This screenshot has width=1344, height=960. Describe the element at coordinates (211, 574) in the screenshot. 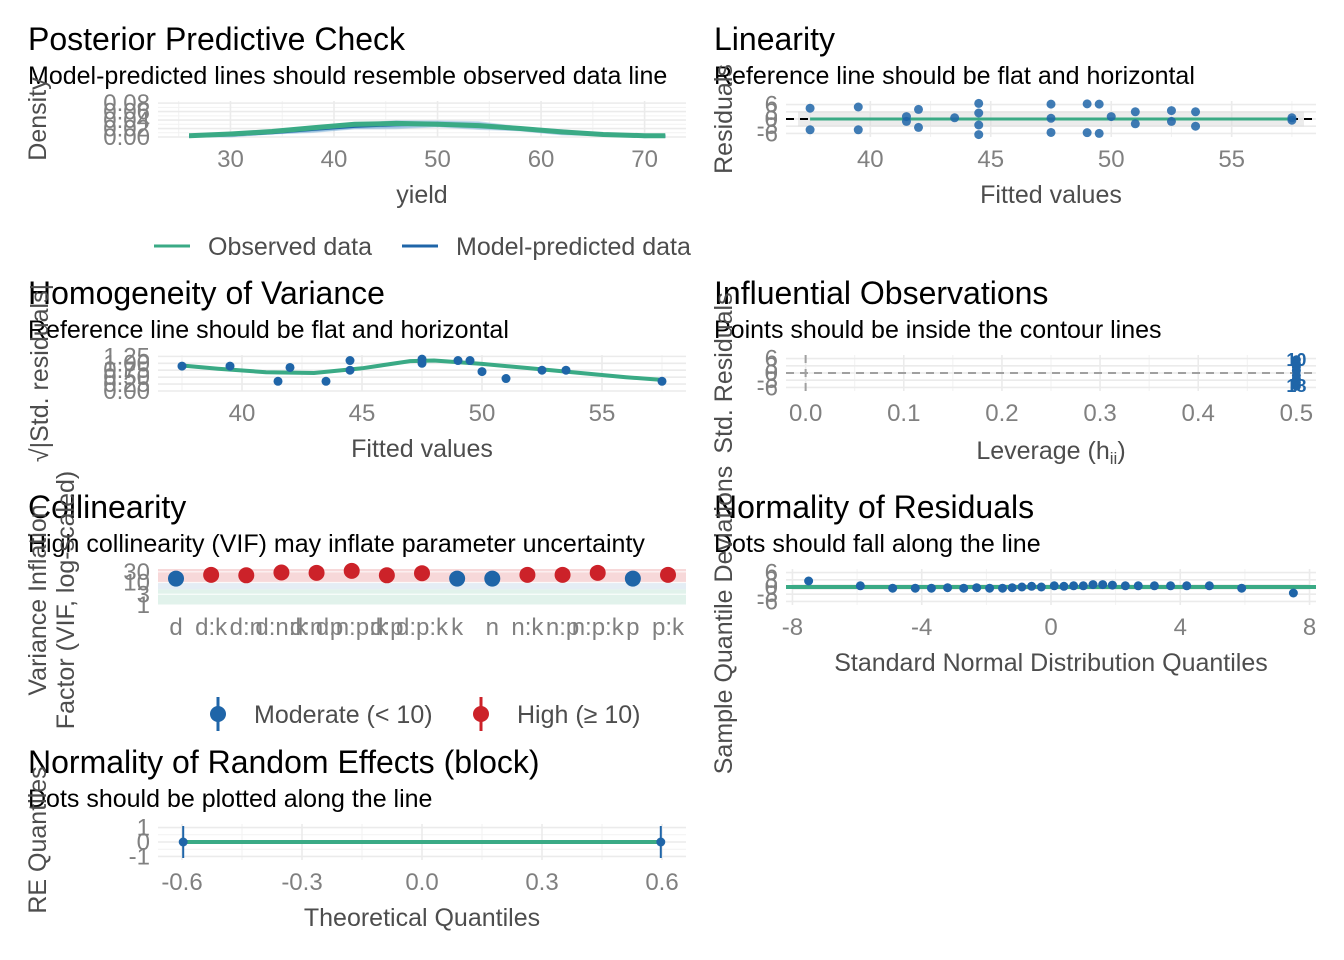

I see `vif-point-d-k` at that location.